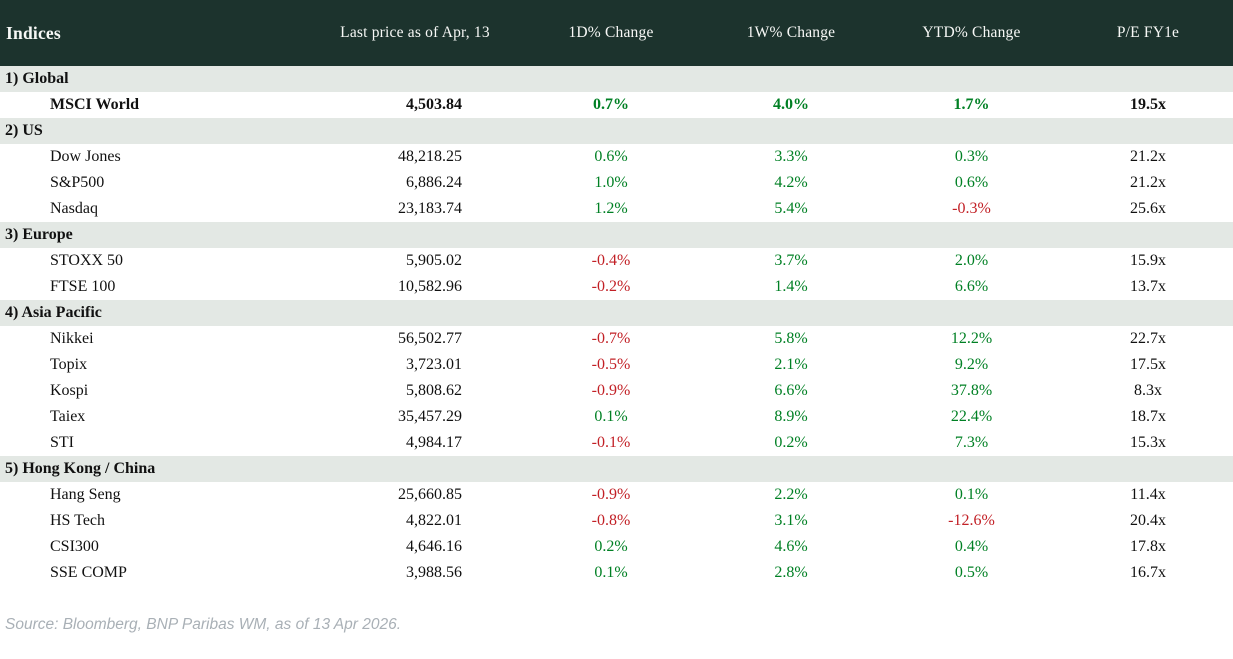 The height and width of the screenshot is (659, 1233). I want to click on index-name-cell: CSI300, so click(74, 546).